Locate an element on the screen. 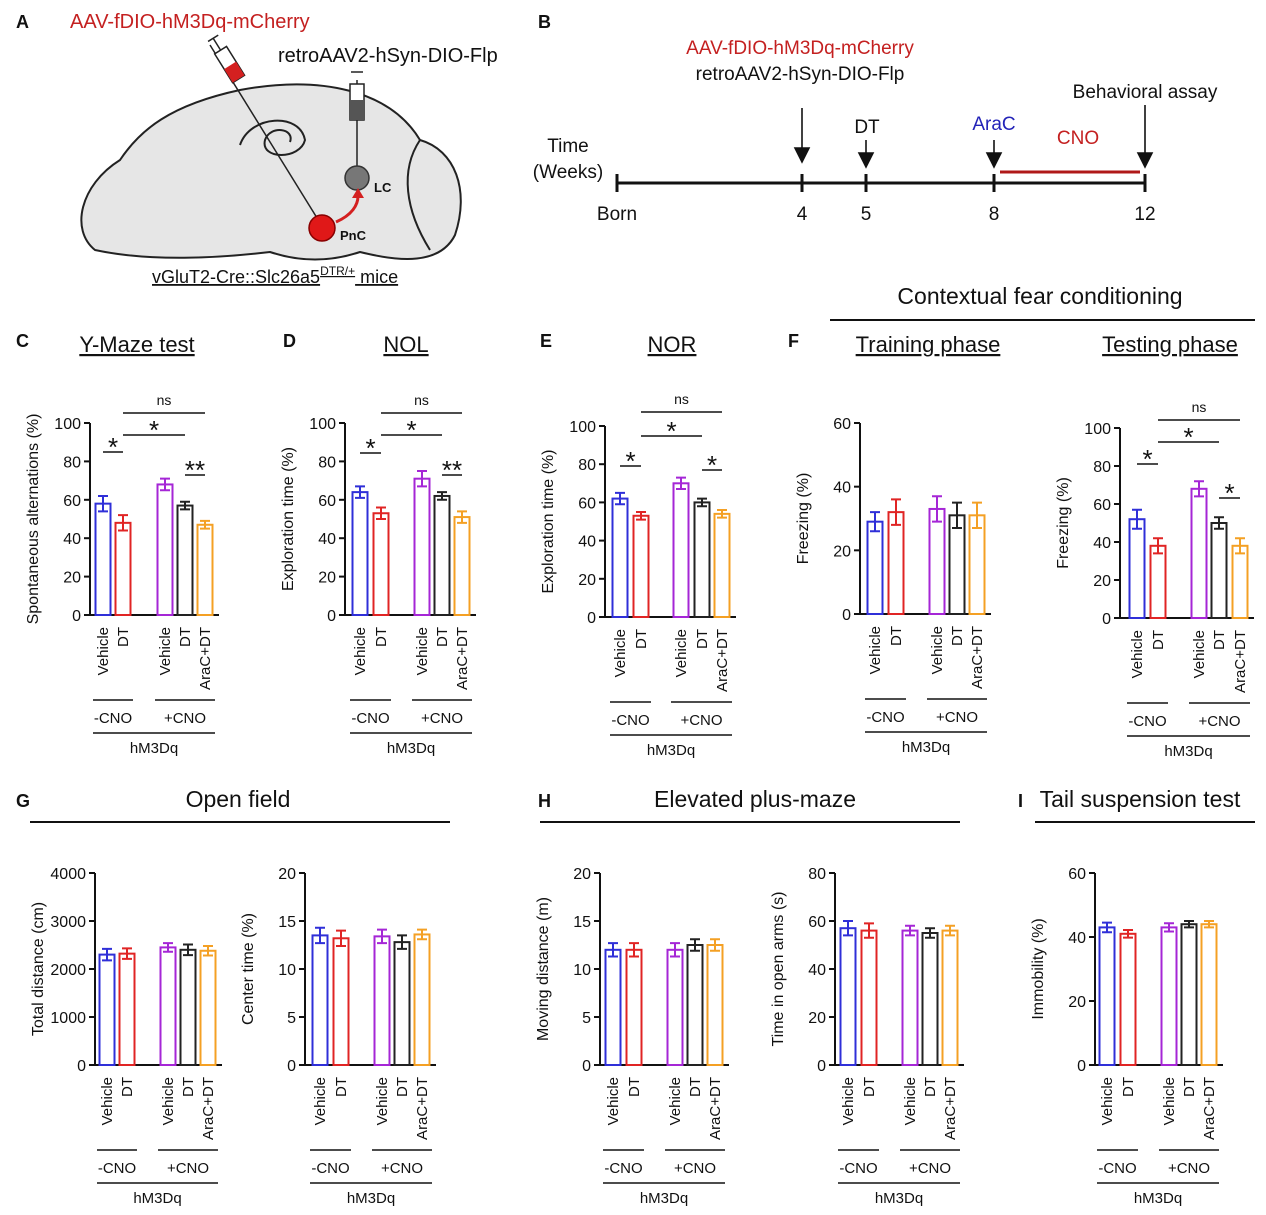  panel-letter: E is located at coordinates (546, 341).